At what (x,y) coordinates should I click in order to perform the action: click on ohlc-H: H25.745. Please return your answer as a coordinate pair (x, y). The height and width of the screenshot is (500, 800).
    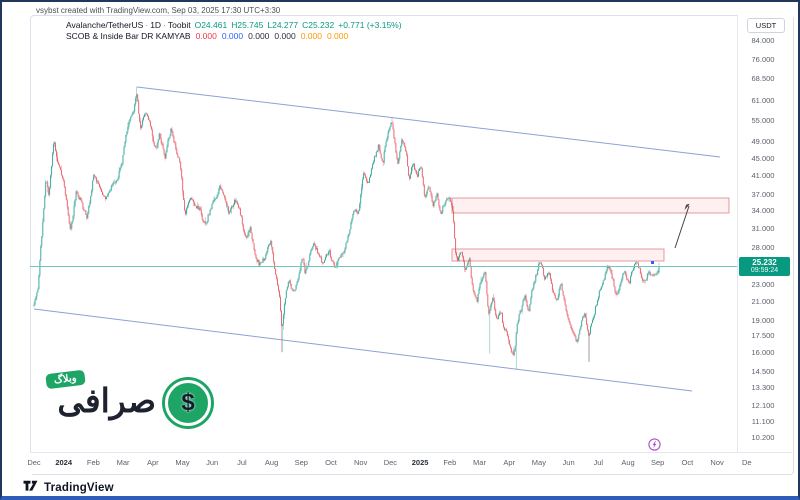
    Looking at the image, I should click on (247, 25).